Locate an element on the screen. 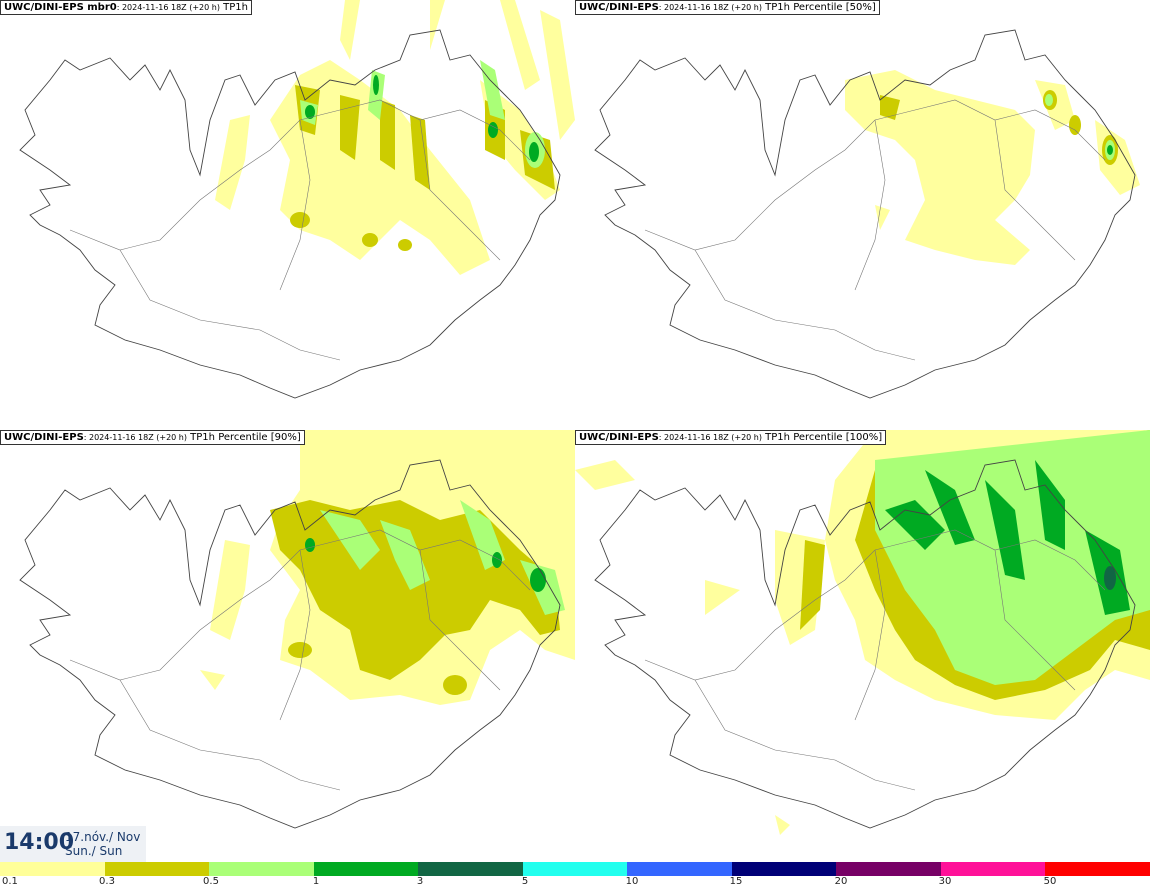 This screenshot has width=1150, height=891. colorbar-tick: 50 is located at coordinates (1050, 881).